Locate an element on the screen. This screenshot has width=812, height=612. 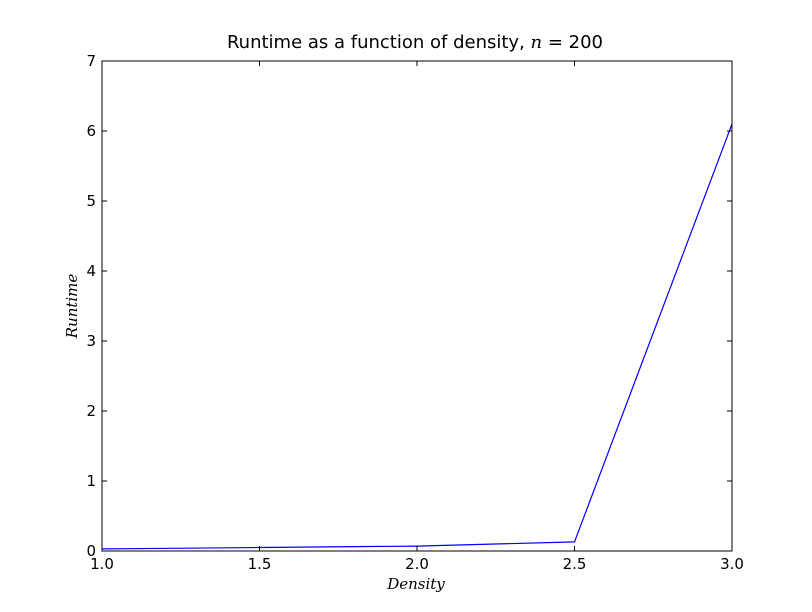
y-tick-label: 2 is located at coordinates (91, 411).